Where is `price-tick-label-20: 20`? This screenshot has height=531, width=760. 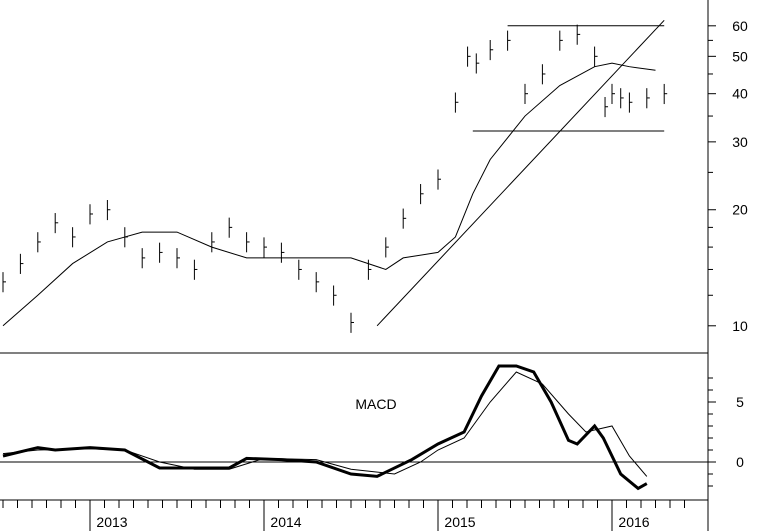 price-tick-label-20: 20 is located at coordinates (740, 210).